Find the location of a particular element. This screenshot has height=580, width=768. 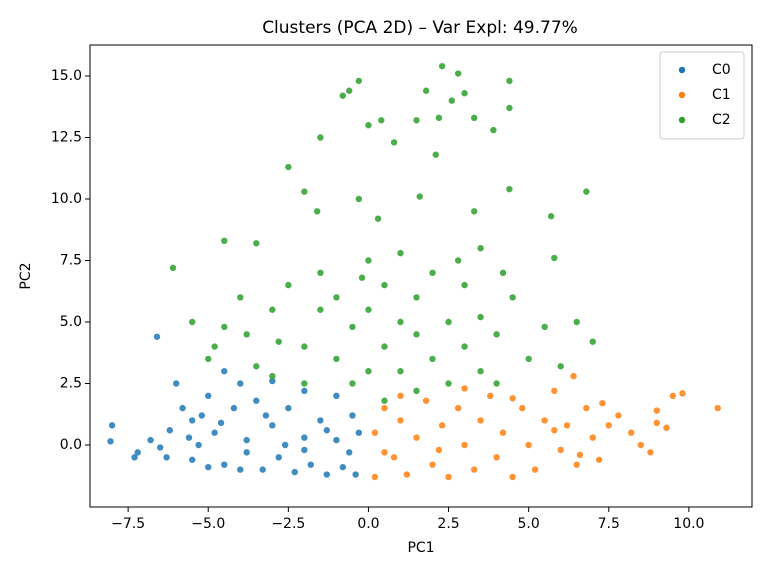

legend-label: C1 is located at coordinates (721, 95).